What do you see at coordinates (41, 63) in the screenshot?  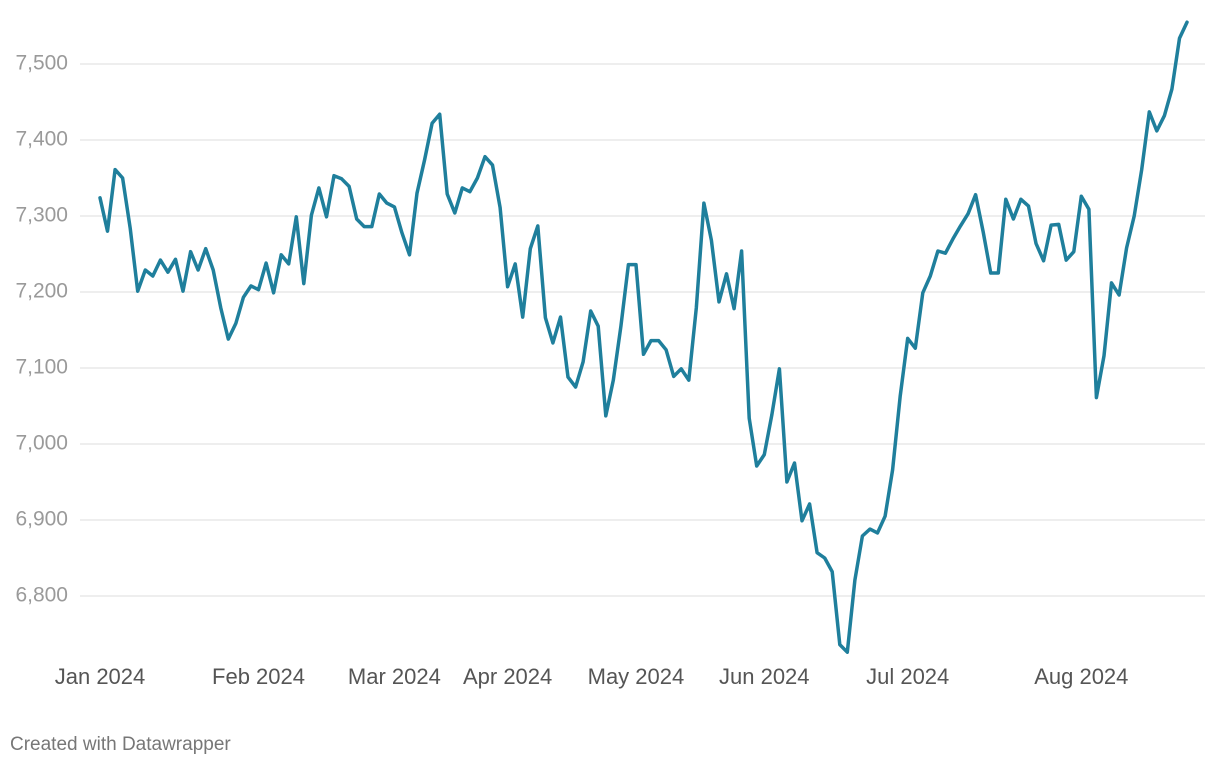 I see `y-tick-label: 7,500` at bounding box center [41, 63].